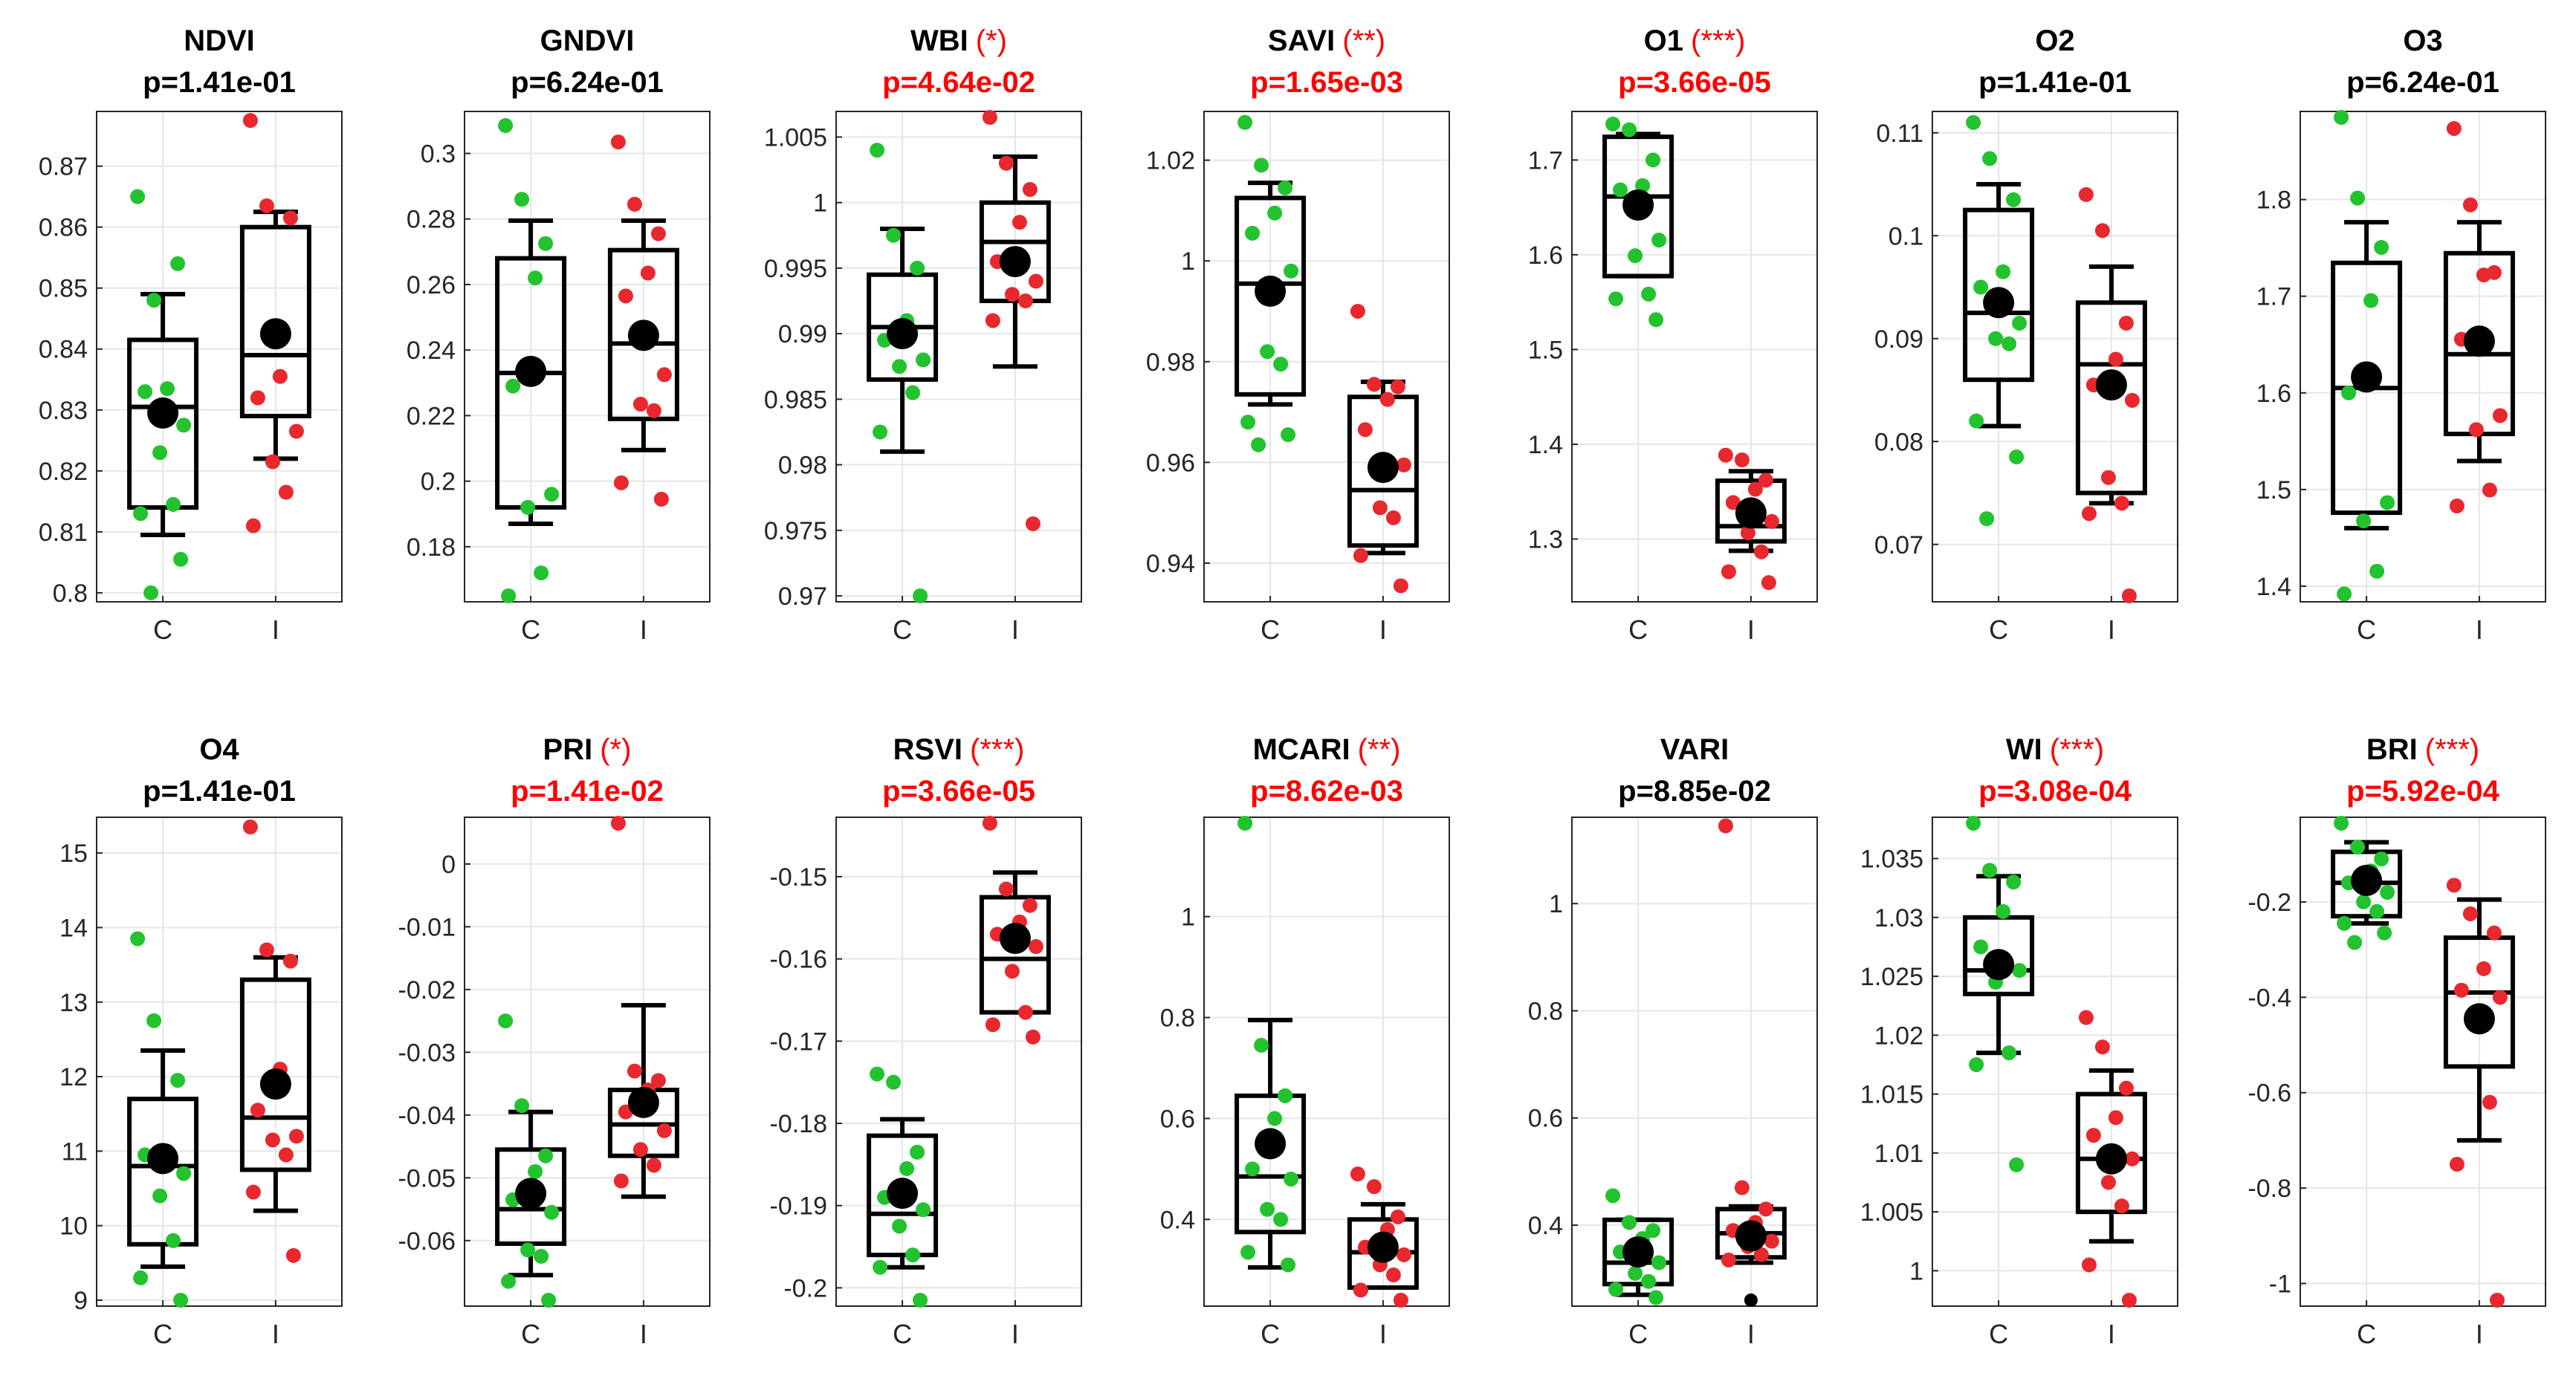 This screenshot has height=1373, width=2576. I want to click on chart-panel-o3: O3 p=6.24e-01 1.4 1.5 1.6 1.7 1.8 C I, so click(2401, 335).